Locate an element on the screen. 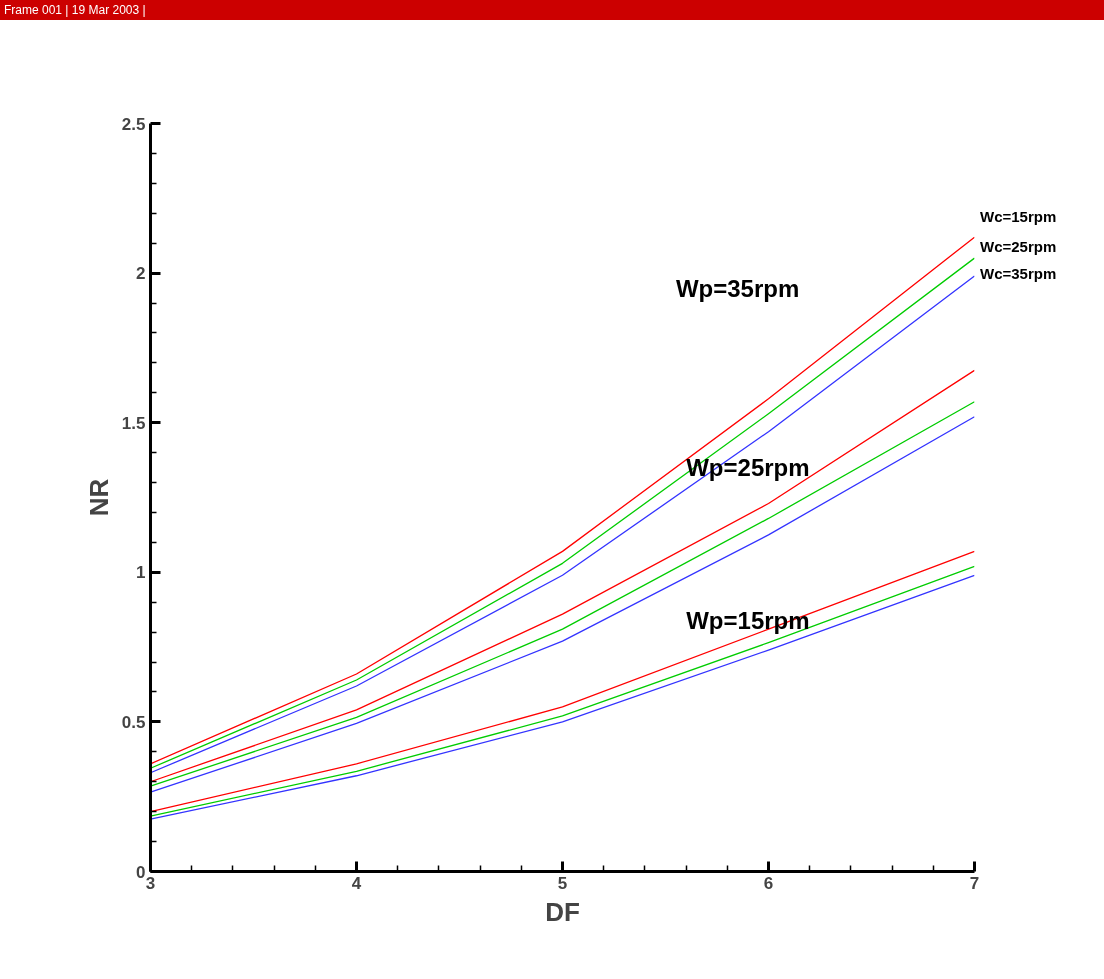  x-tick-label: 4 is located at coordinates (356, 883).